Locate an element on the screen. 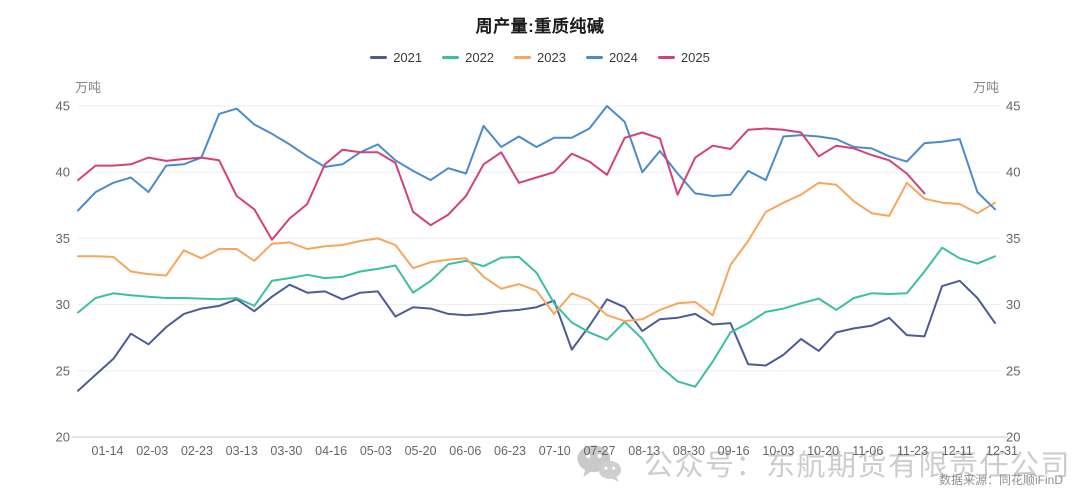  x-tick-label: 07-27 is located at coordinates (599, 451).